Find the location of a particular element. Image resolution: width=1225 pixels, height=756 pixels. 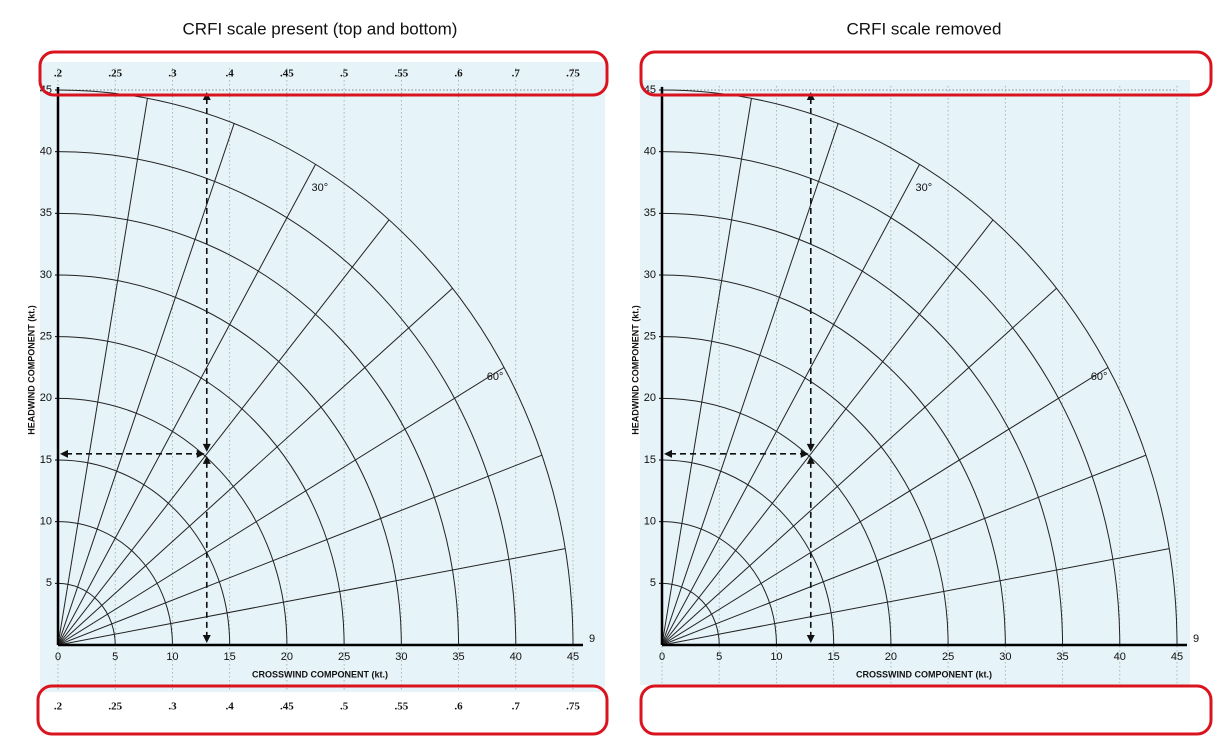

crfi-label: .7 is located at coordinates (516, 74).